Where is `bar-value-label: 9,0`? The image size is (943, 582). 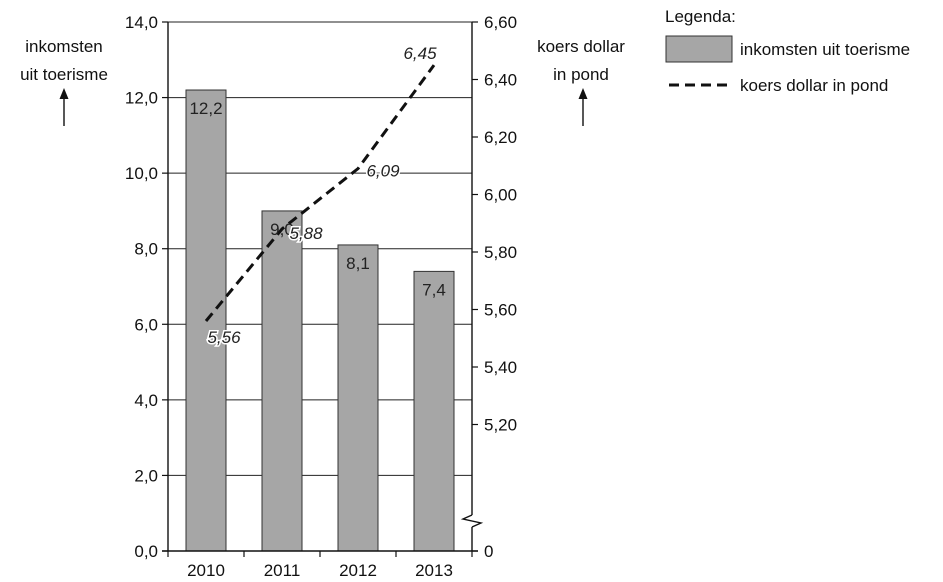
bar-value-label: 9,0 is located at coordinates (282, 229).